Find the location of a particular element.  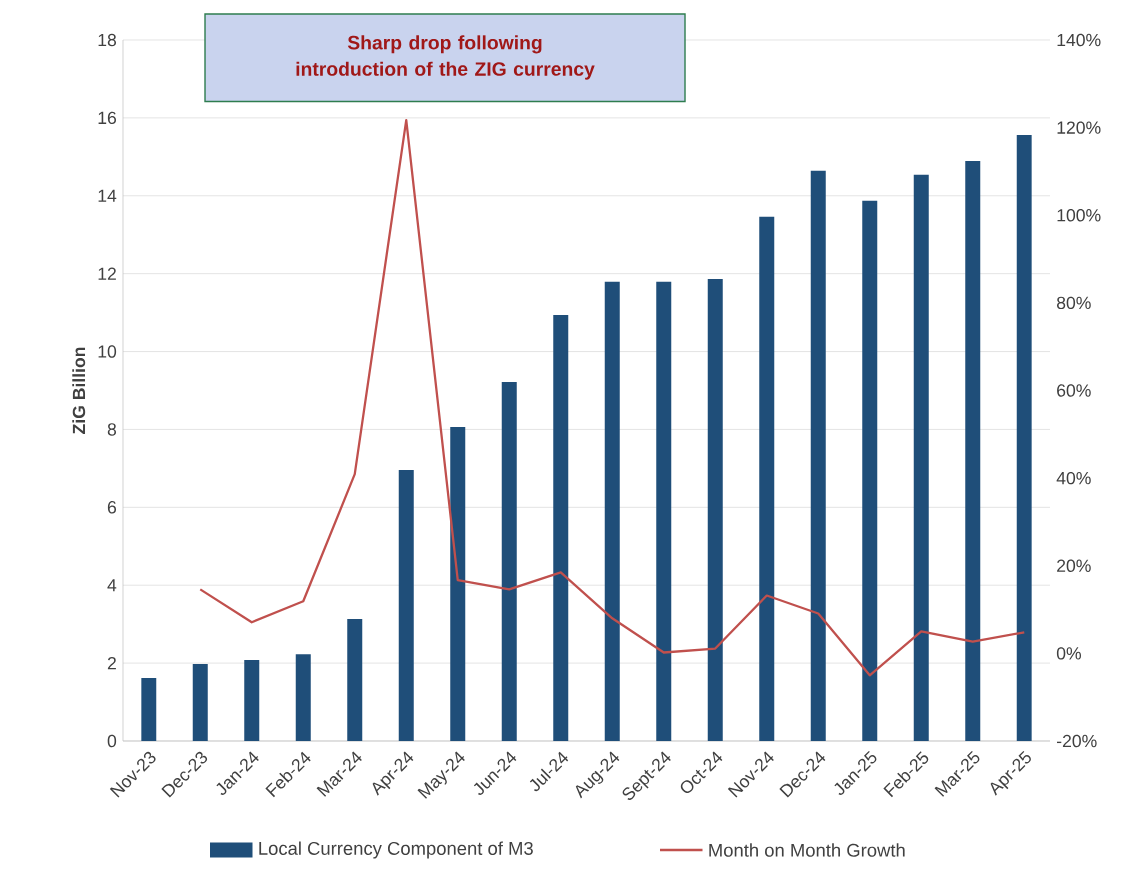

y2-tick-label: 100% is located at coordinates (1079, 215).